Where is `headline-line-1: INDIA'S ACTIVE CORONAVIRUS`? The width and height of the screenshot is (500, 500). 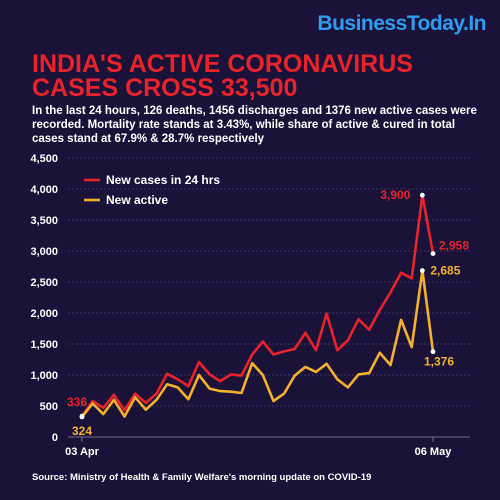 headline-line-1: INDIA'S ACTIVE CORONAVIRUS is located at coordinates (222, 64).